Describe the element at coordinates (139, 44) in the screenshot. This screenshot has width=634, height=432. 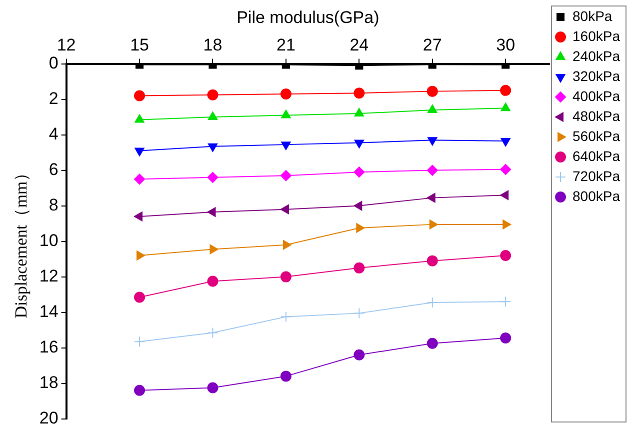
I see `x-tick-label: 15` at that location.